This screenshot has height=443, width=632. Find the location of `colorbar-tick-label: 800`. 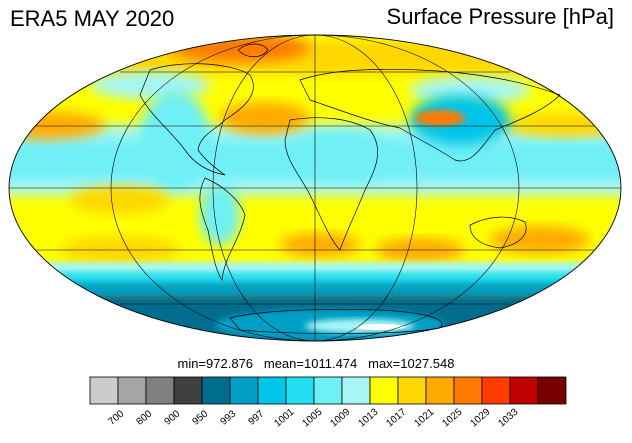

colorbar-tick-label: 800 is located at coordinates (144, 417).